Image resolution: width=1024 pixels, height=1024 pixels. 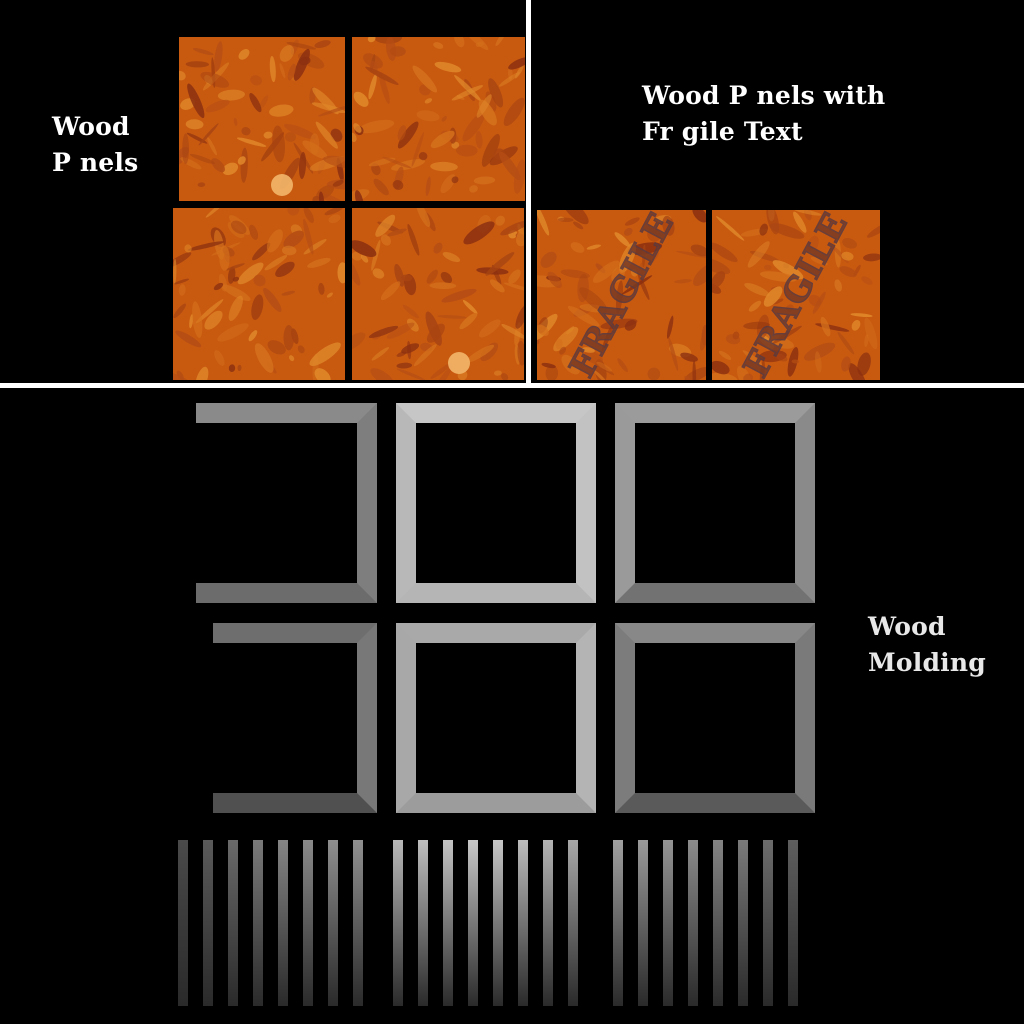 What do you see at coordinates (907, 626) in the screenshot?
I see `wood-molding-label-line-1: Wood` at bounding box center [907, 626].